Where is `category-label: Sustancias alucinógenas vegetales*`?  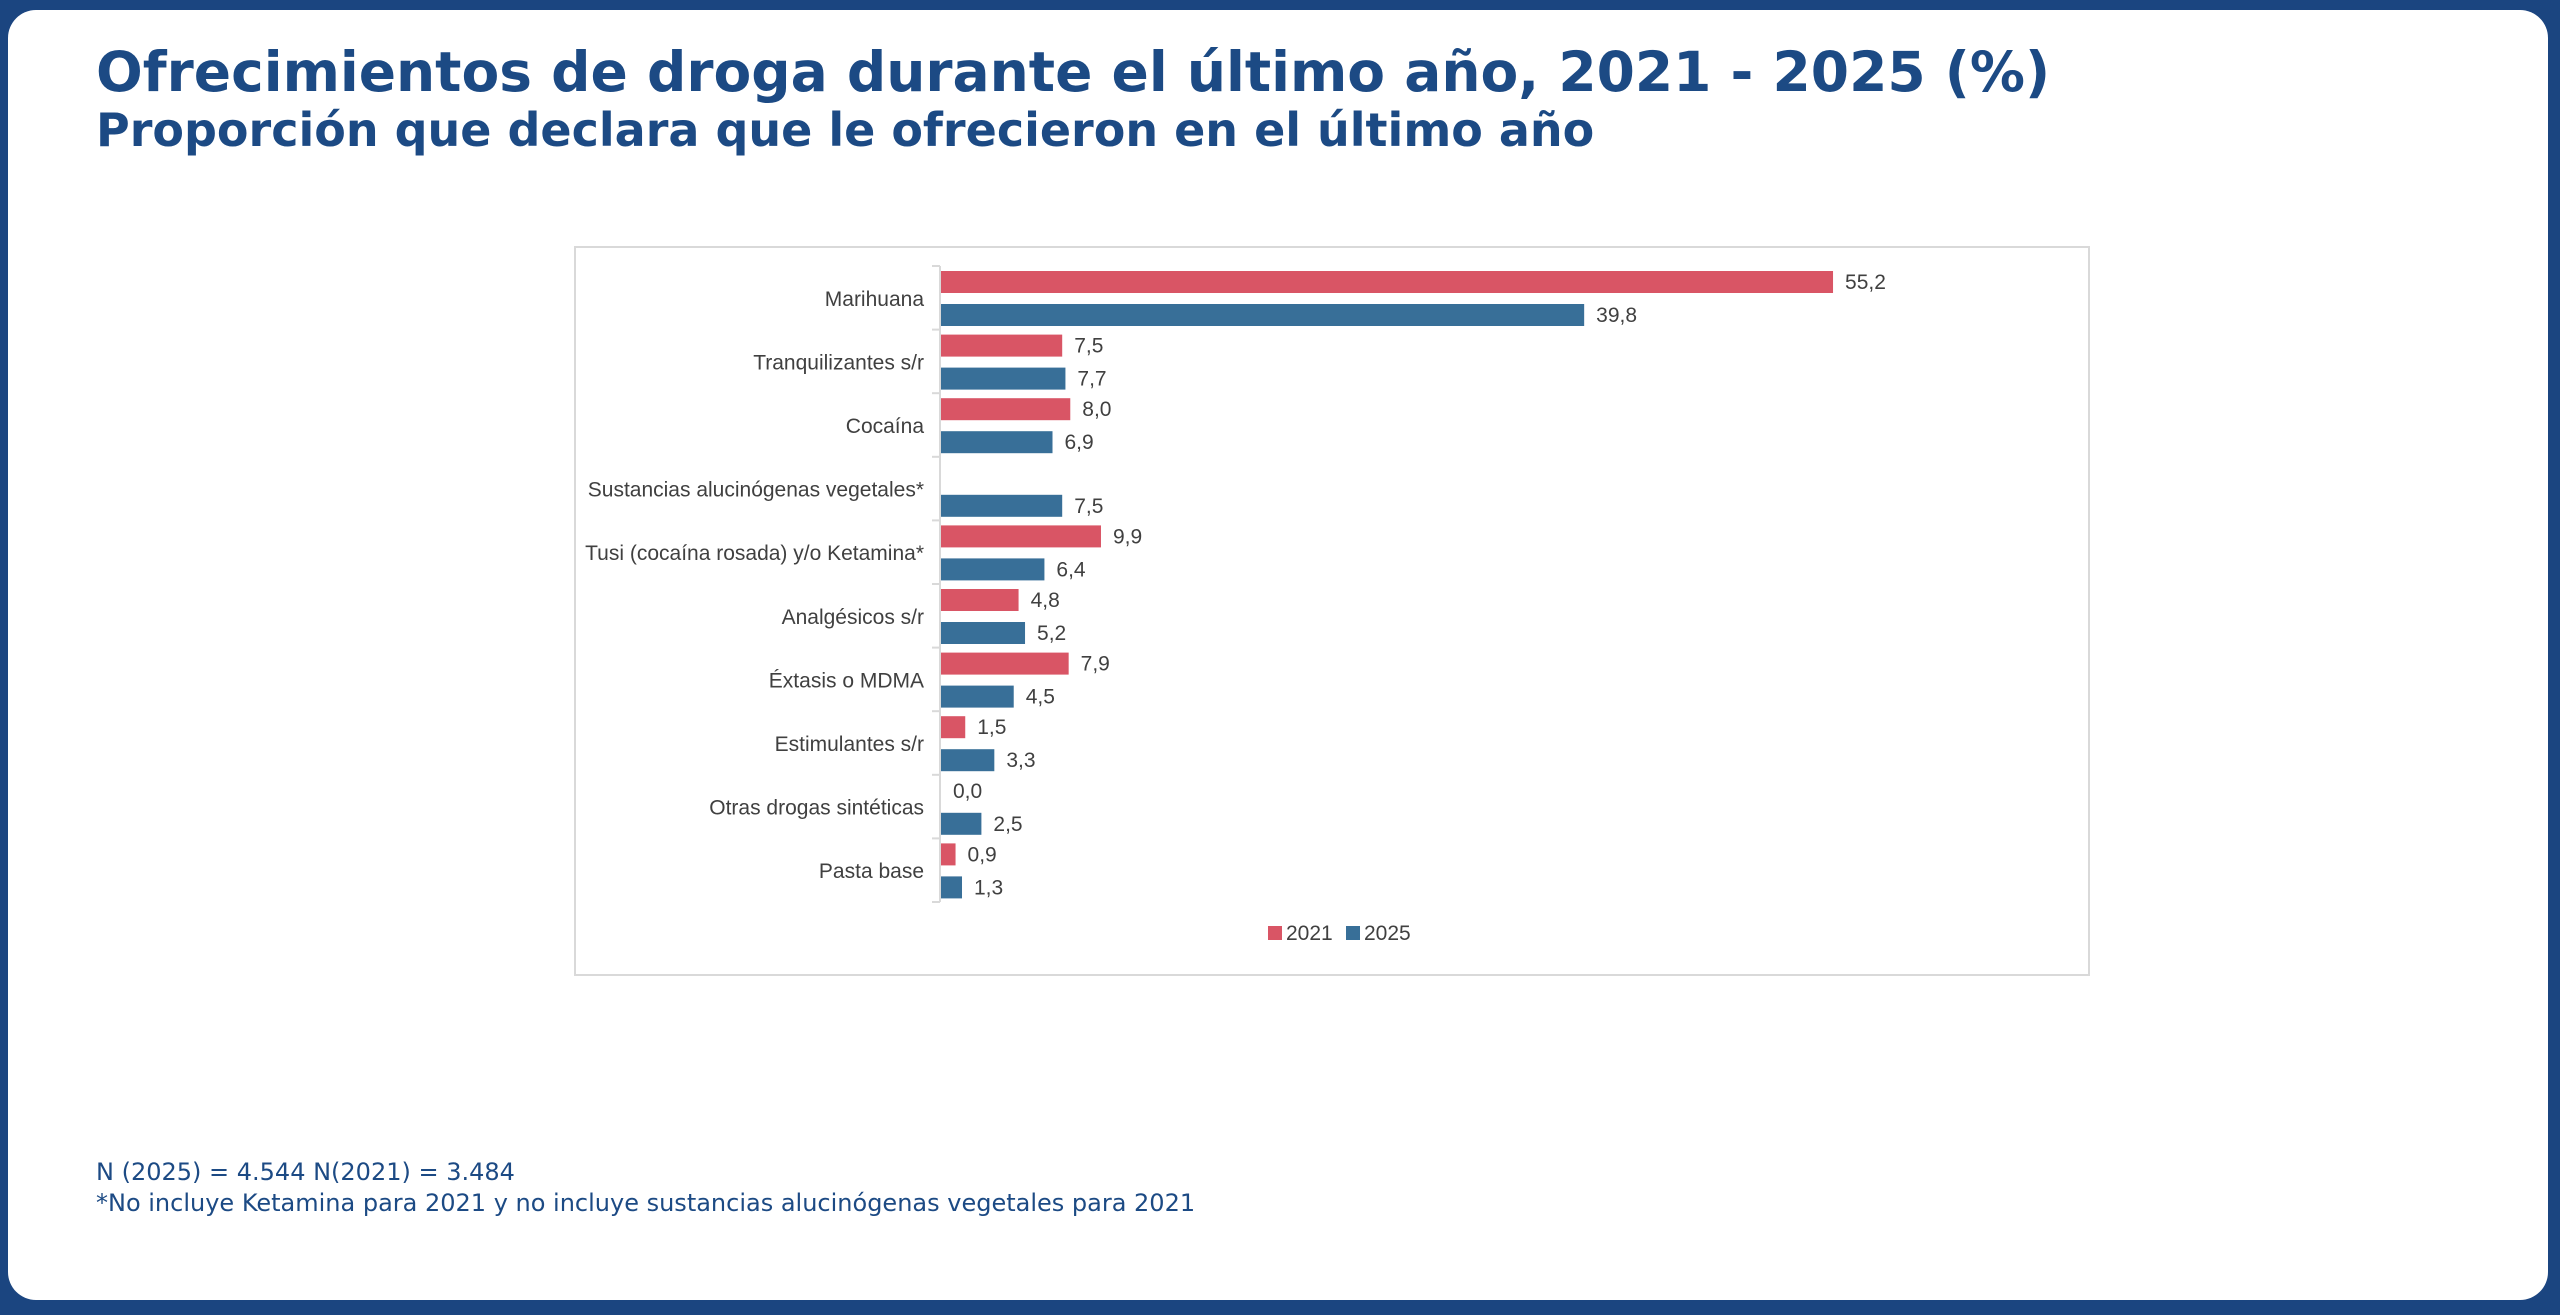 category-label: Sustancias alucinógenas vegetales* is located at coordinates (756, 490).